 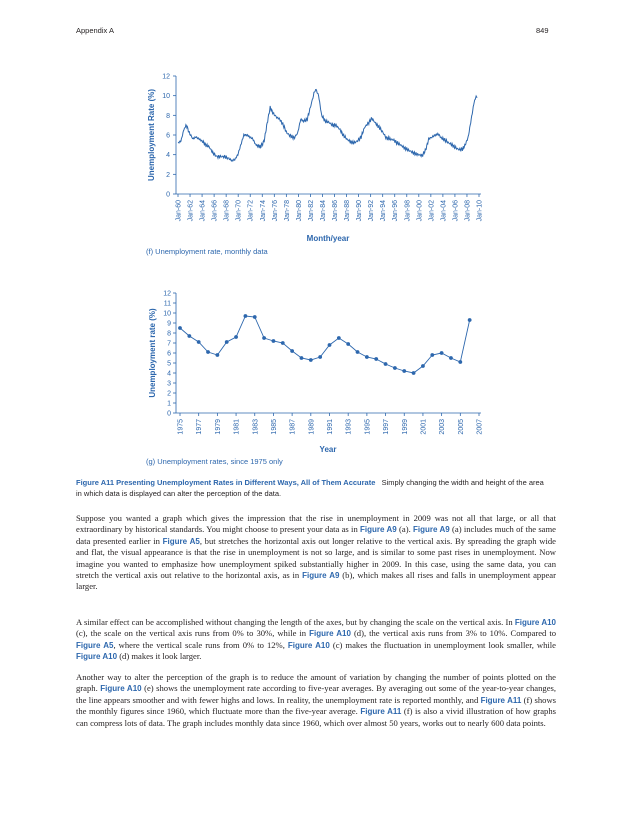 What do you see at coordinates (169, 384) in the screenshot?
I see `chart-g-y-tick-label: 3` at bounding box center [169, 384].